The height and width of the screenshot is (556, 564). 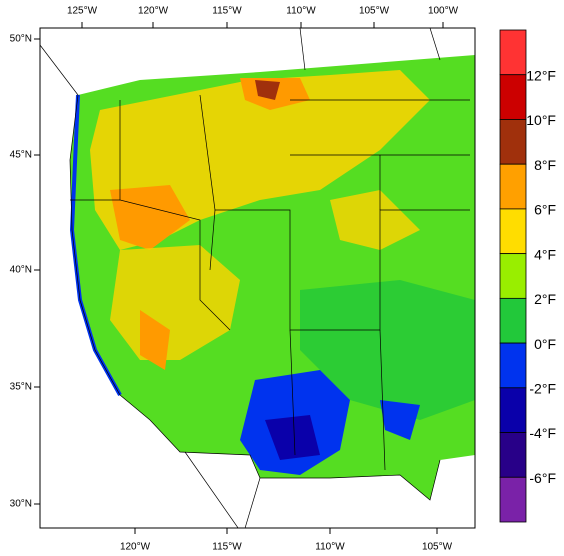 I want to click on colorbar-label: 12°F, so click(x=541, y=75).